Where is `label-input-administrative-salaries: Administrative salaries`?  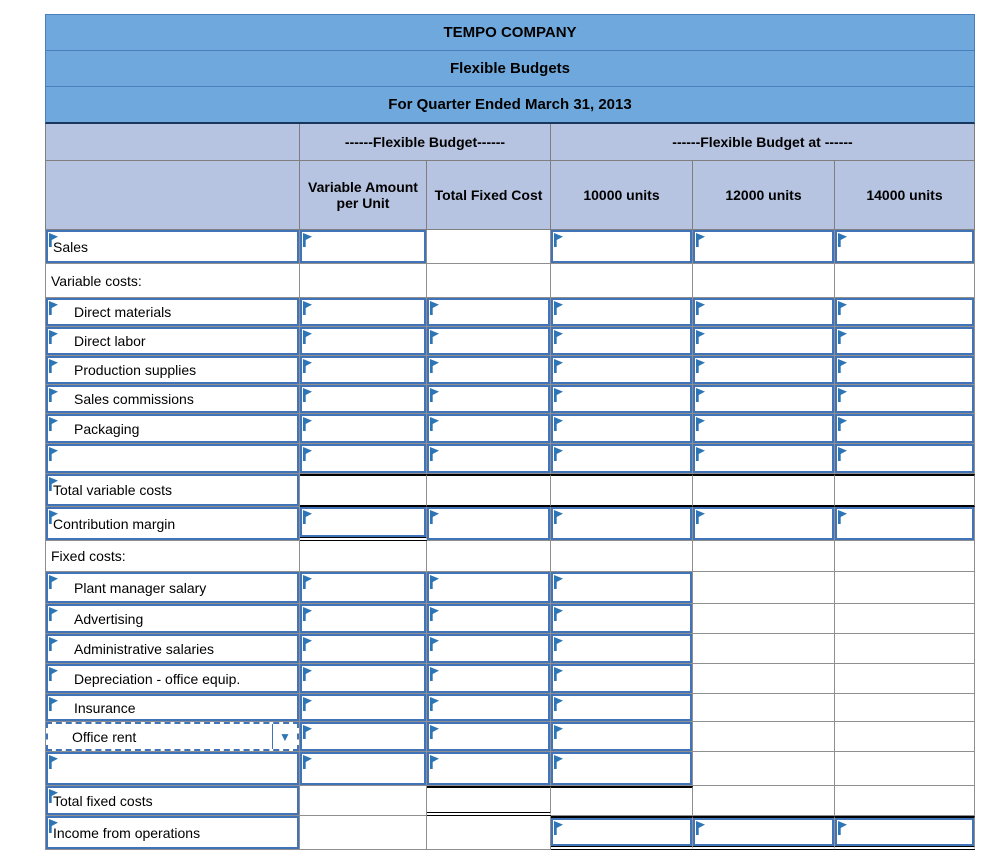
label-input-administrative-salaries: Administrative salaries is located at coordinates (172, 648).